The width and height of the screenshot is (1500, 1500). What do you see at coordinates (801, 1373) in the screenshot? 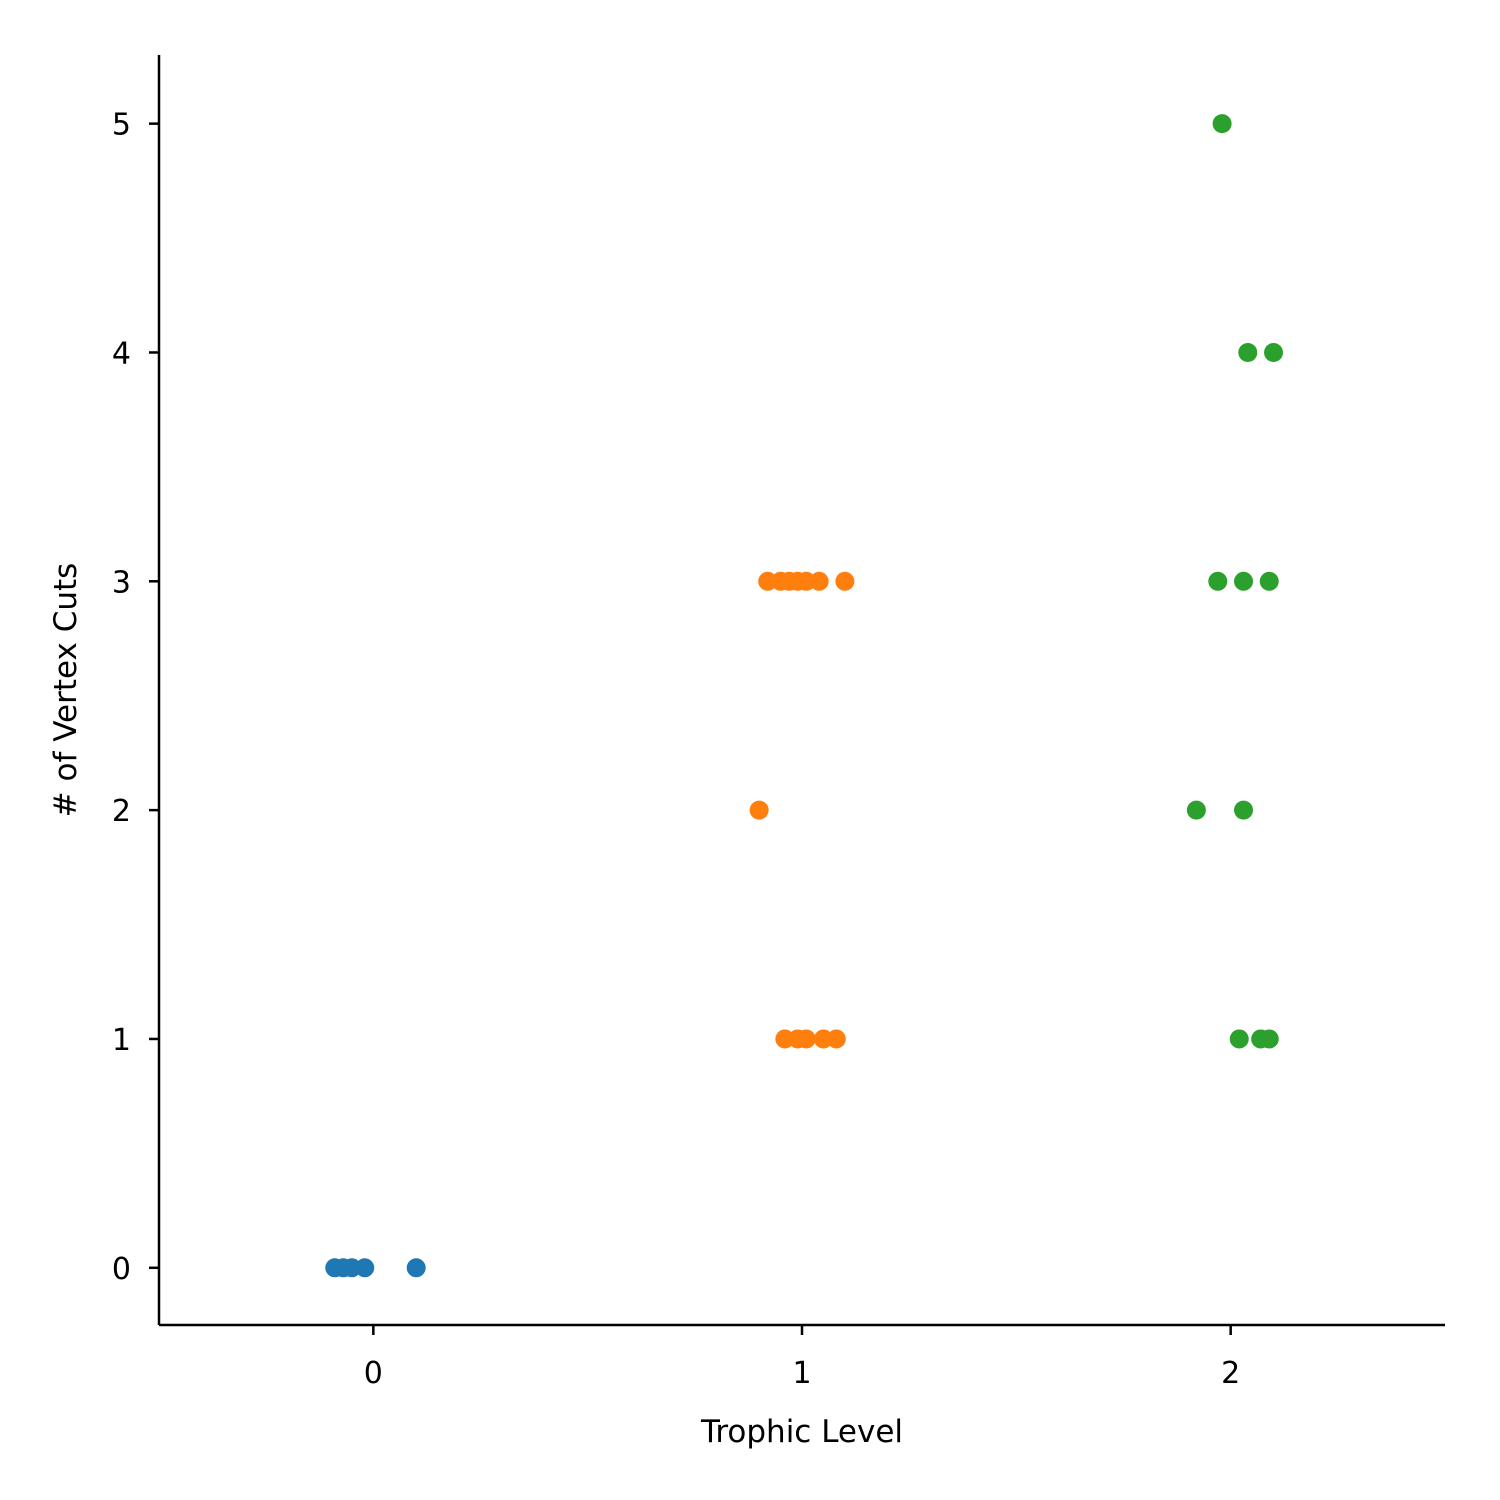
I see `x-tick-label: 1` at bounding box center [801, 1373].